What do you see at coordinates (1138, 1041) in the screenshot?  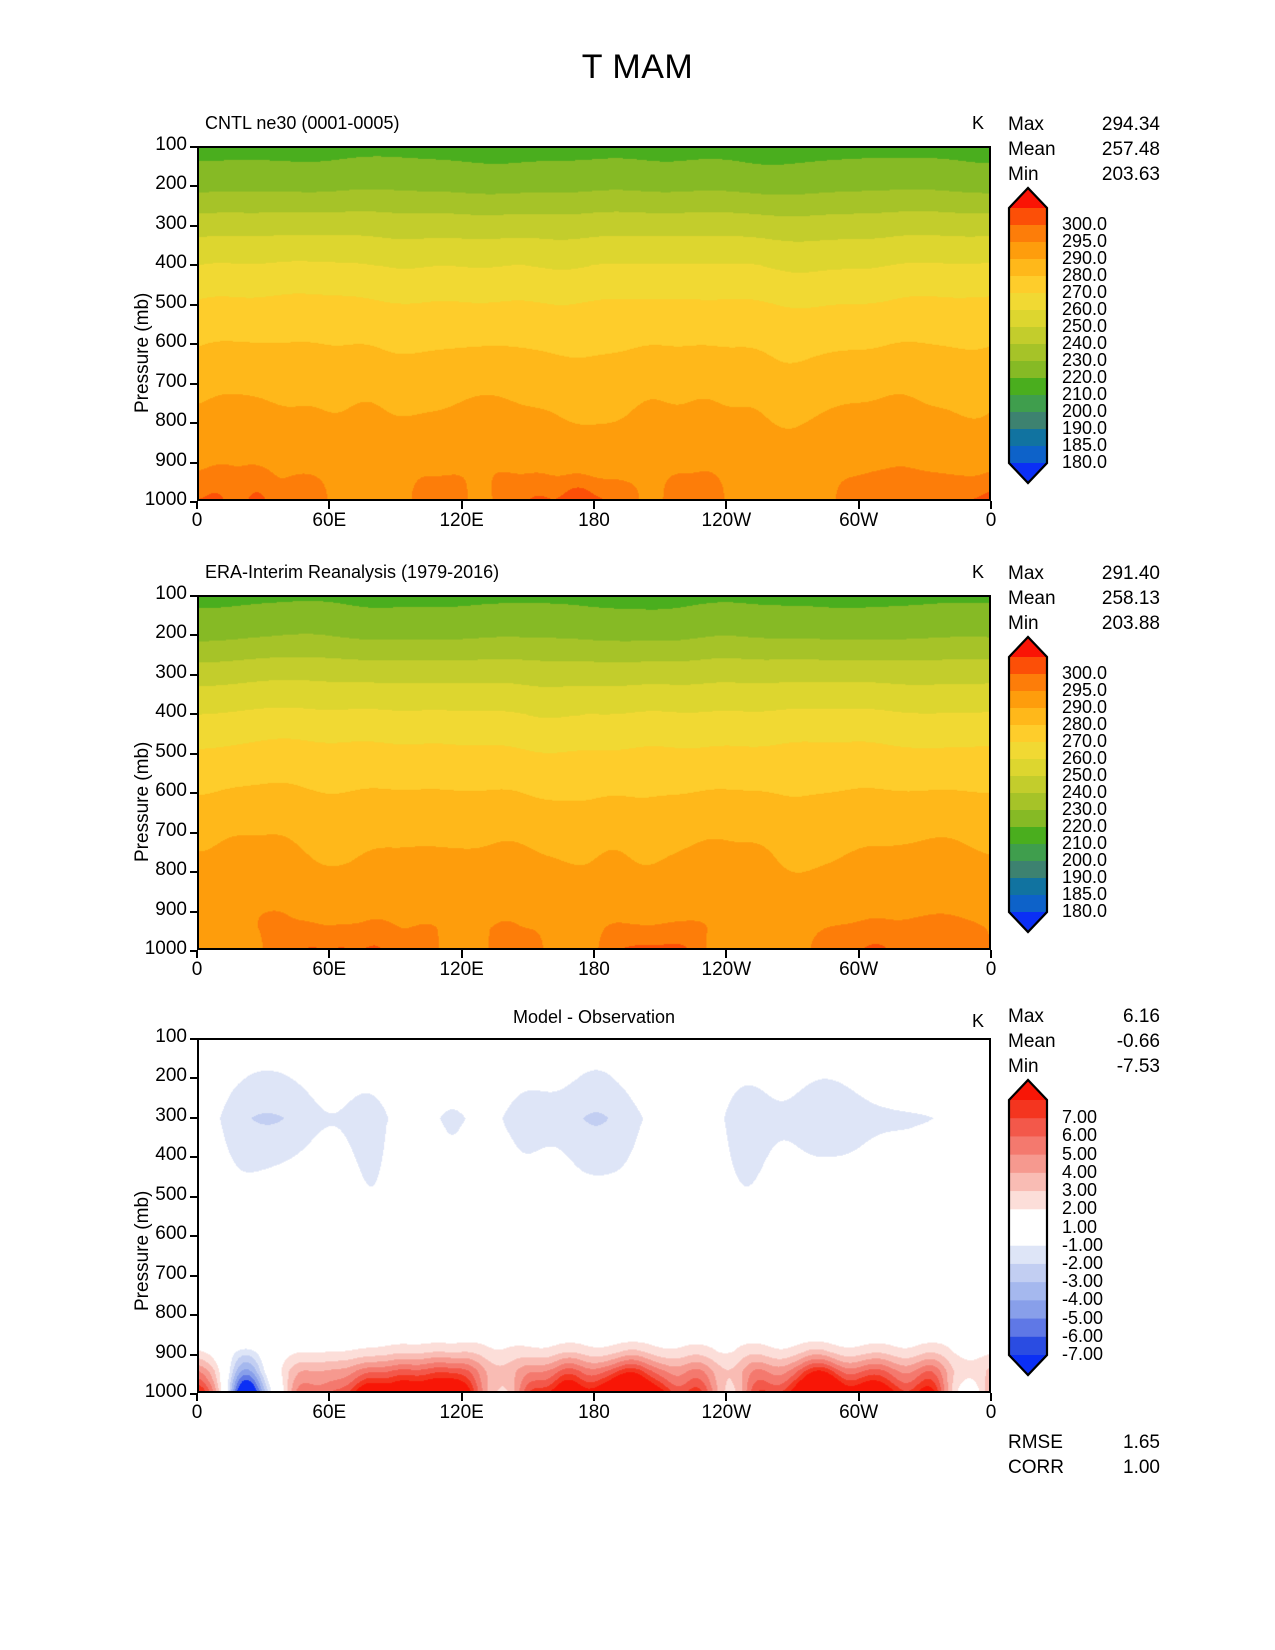 I see `stat-value: -0.66` at bounding box center [1138, 1041].